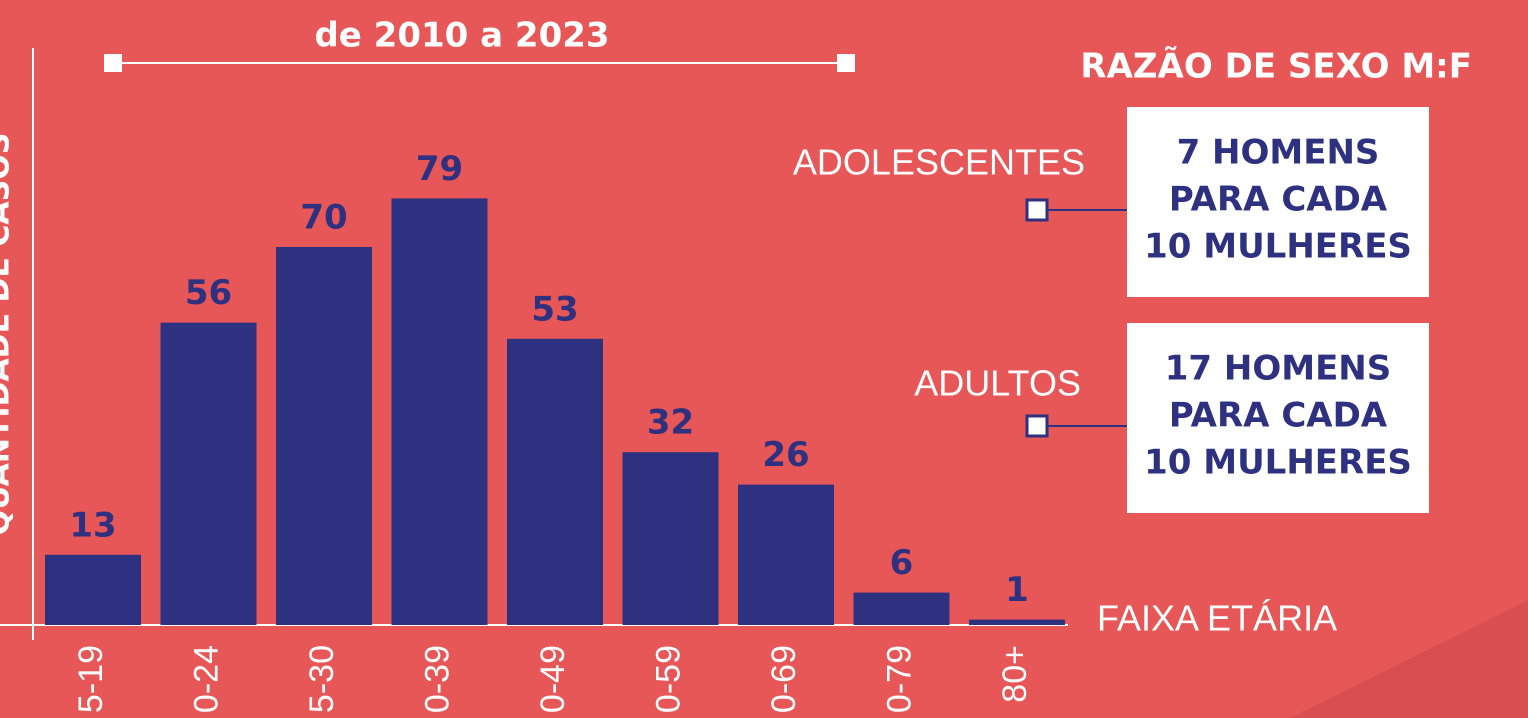  I want to click on x-tick-label: 0-69, so click(784, 679).